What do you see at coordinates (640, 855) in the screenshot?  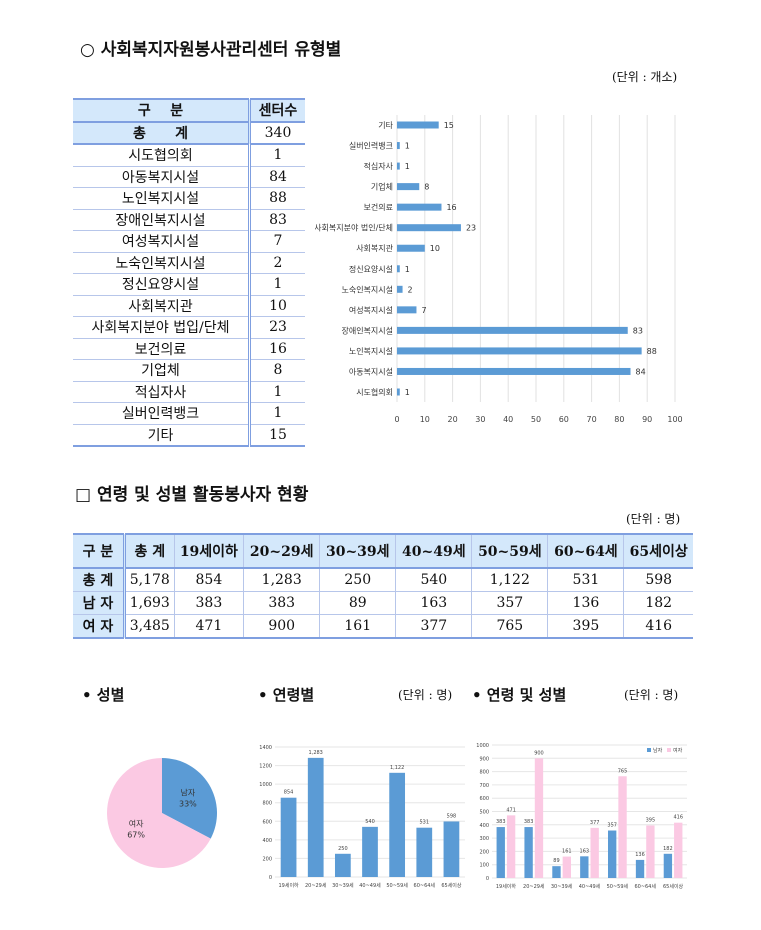 I see `data-label: 136` at bounding box center [640, 855].